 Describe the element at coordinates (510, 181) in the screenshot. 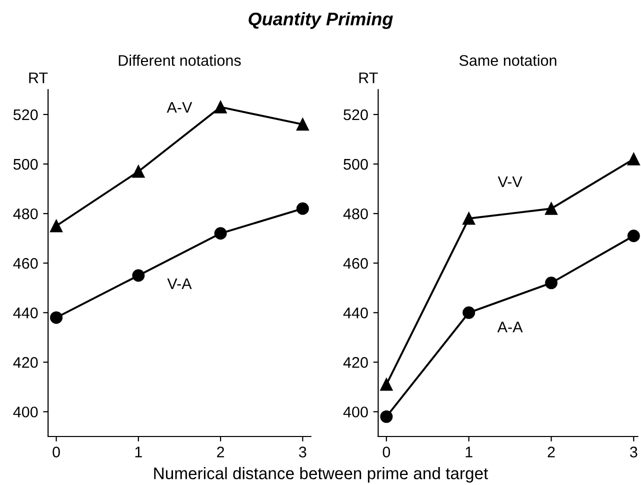

I see `series-label: V-V` at that location.